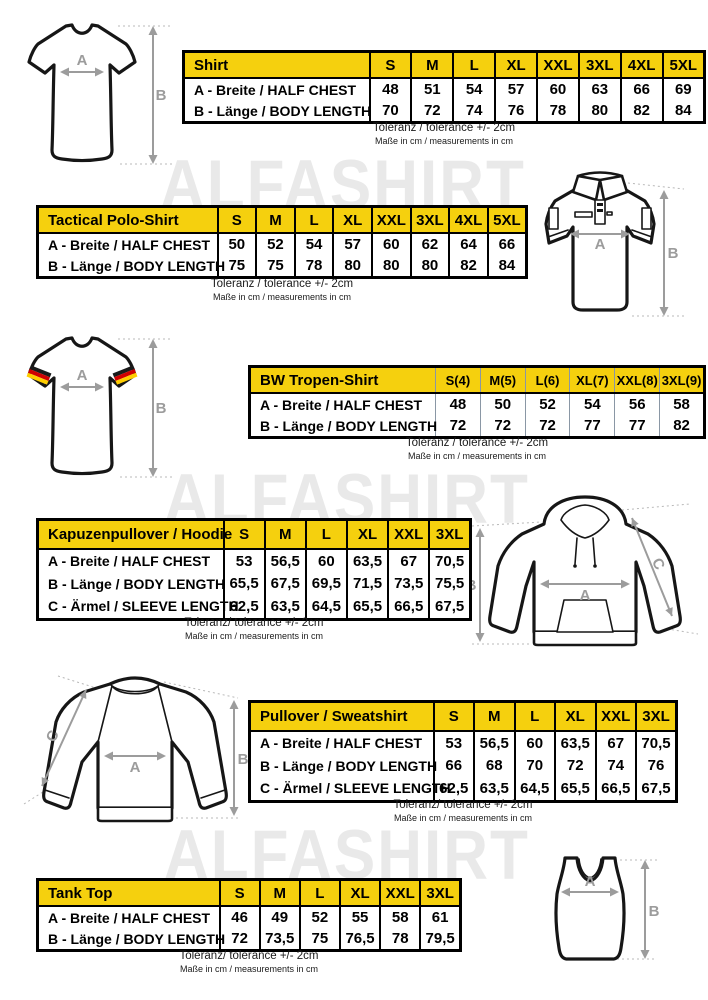 The image size is (708, 1000). Describe the element at coordinates (656, 743) in the screenshot. I see `measure-value-cell: 70,5` at that location.